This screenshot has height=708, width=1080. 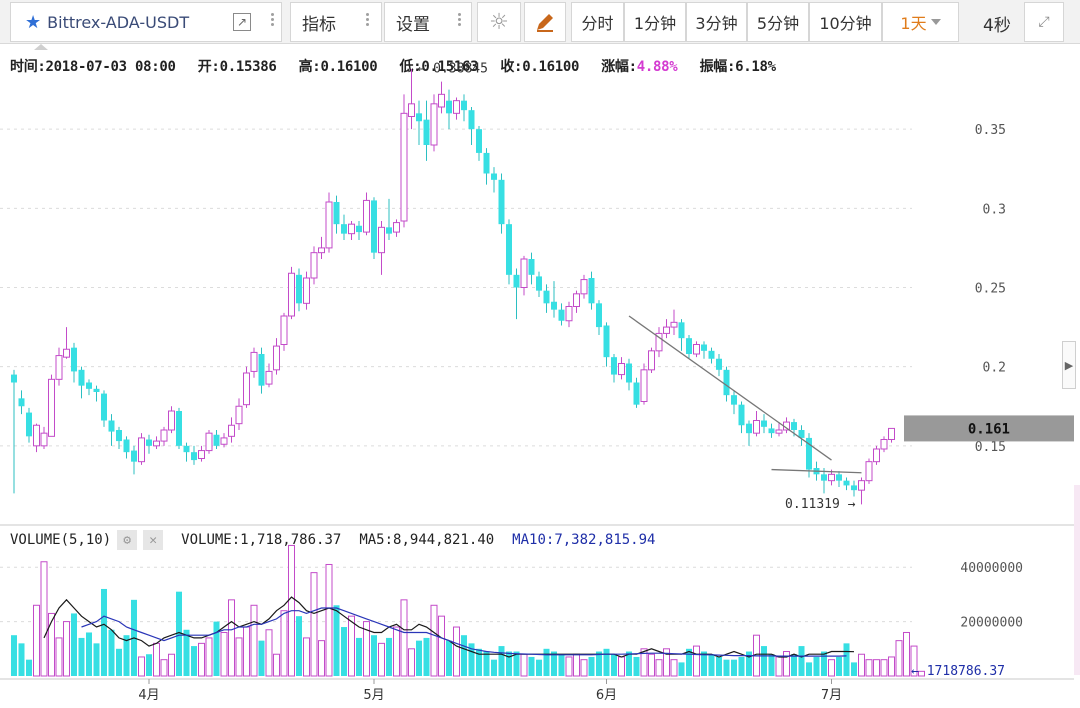 I want to click on y-axis-labels: 0.15 0.2 0.25 0.3 0.35 20000000 40000000, so click(x=991, y=376).